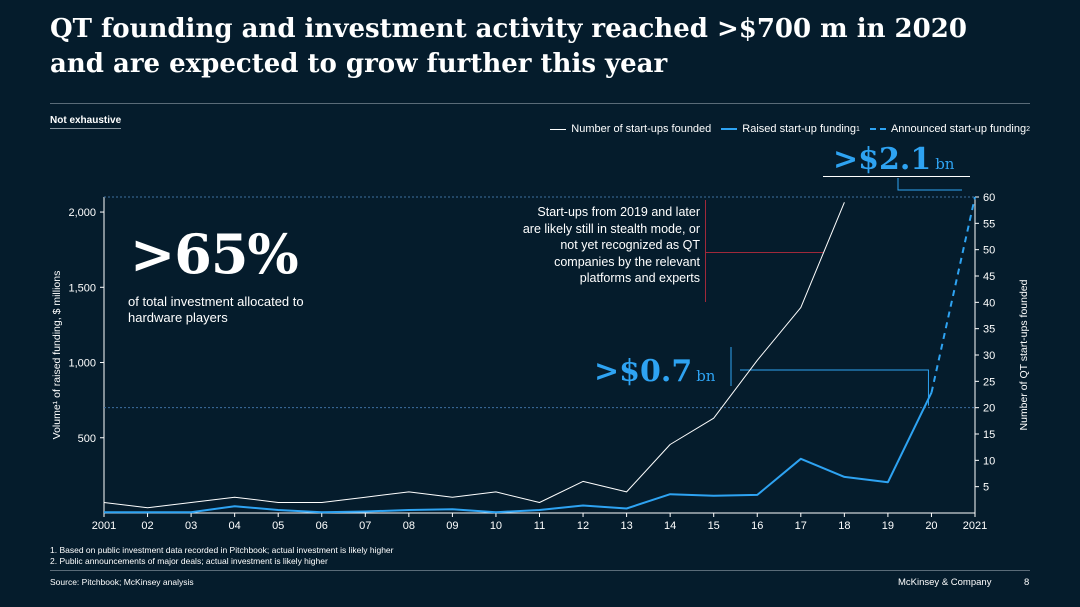 Image resolution: width=1080 pixels, height=607 pixels. I want to click on x-tick-label: 19, so click(888, 526).